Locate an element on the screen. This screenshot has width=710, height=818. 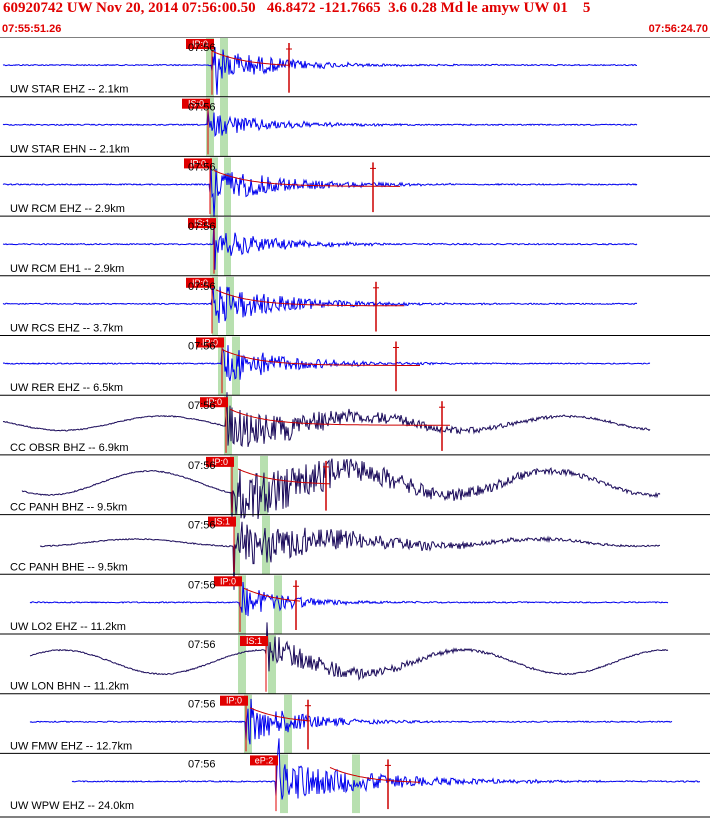
pick-label: IS:0 is located at coordinates (196, 104).